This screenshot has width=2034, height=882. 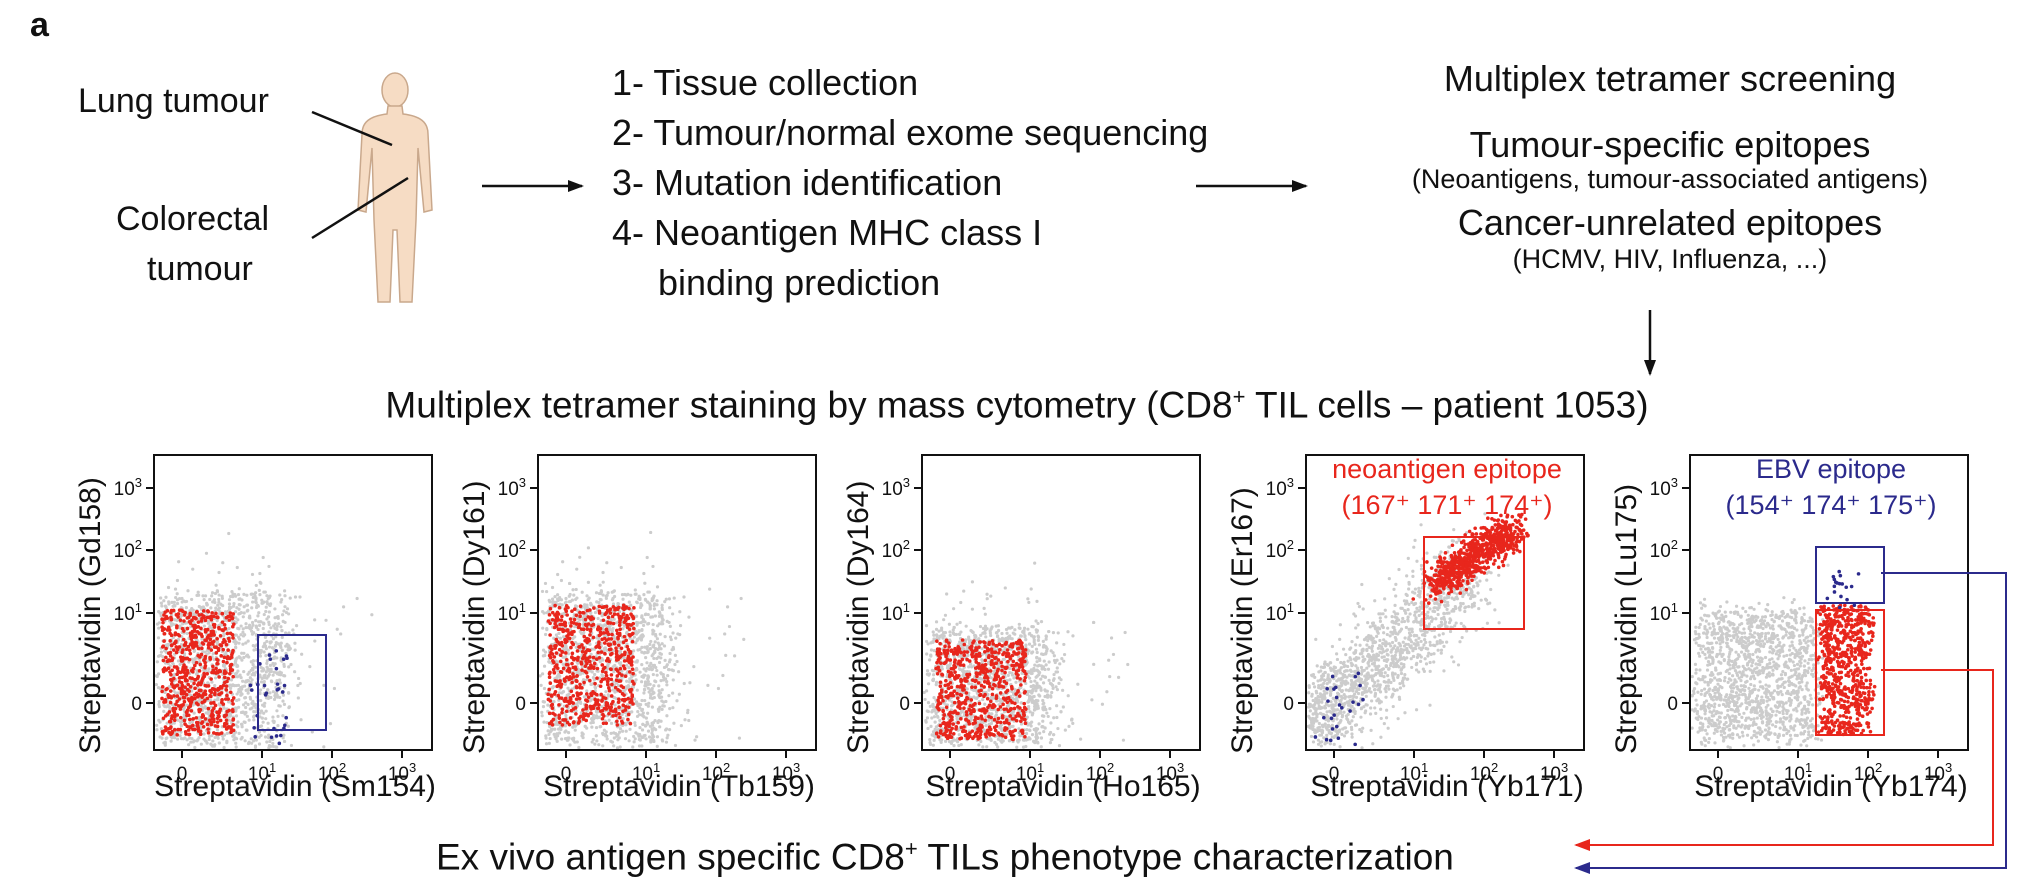 What do you see at coordinates (1447, 469) in the screenshot?
I see `neoantigen-gate-title: neoantigen epitope` at bounding box center [1447, 469].